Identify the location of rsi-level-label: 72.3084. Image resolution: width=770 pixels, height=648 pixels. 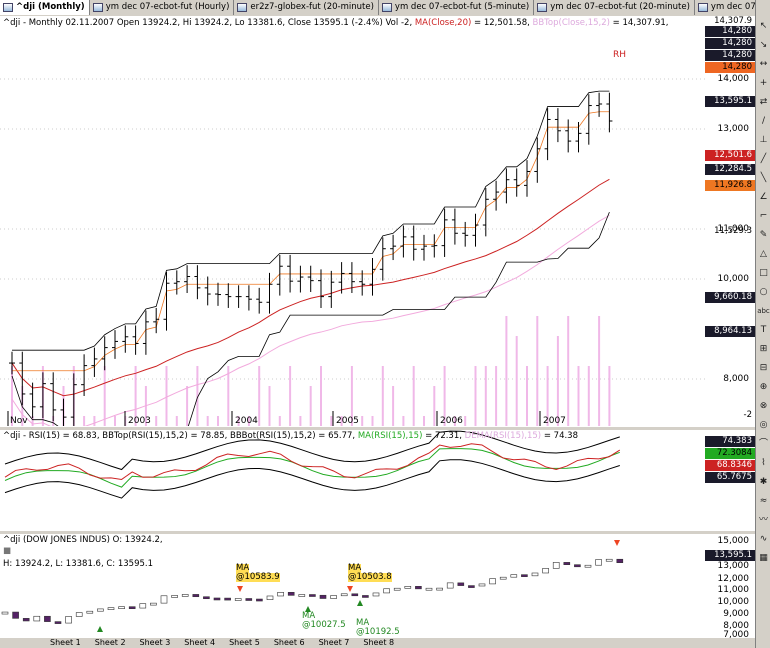
(730, 453).